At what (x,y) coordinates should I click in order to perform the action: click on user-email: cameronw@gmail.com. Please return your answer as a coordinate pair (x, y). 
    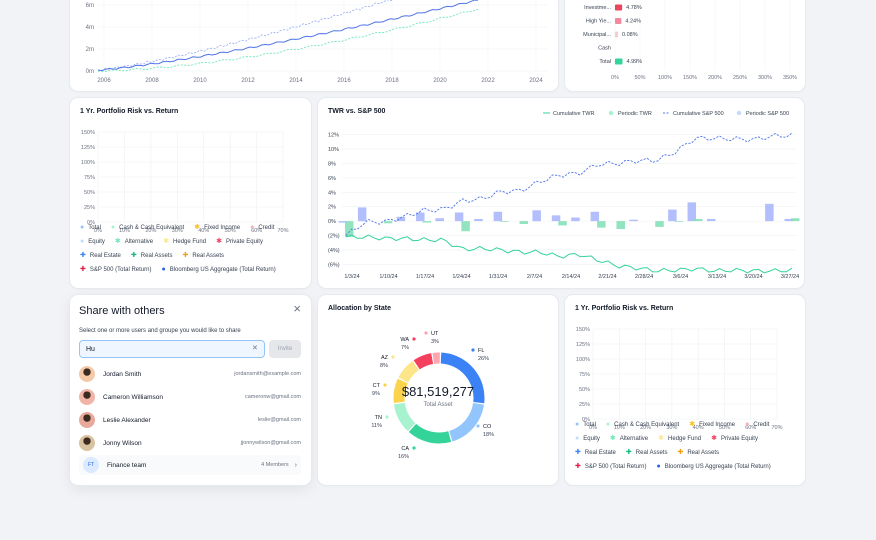
    Looking at the image, I should click on (272, 397).